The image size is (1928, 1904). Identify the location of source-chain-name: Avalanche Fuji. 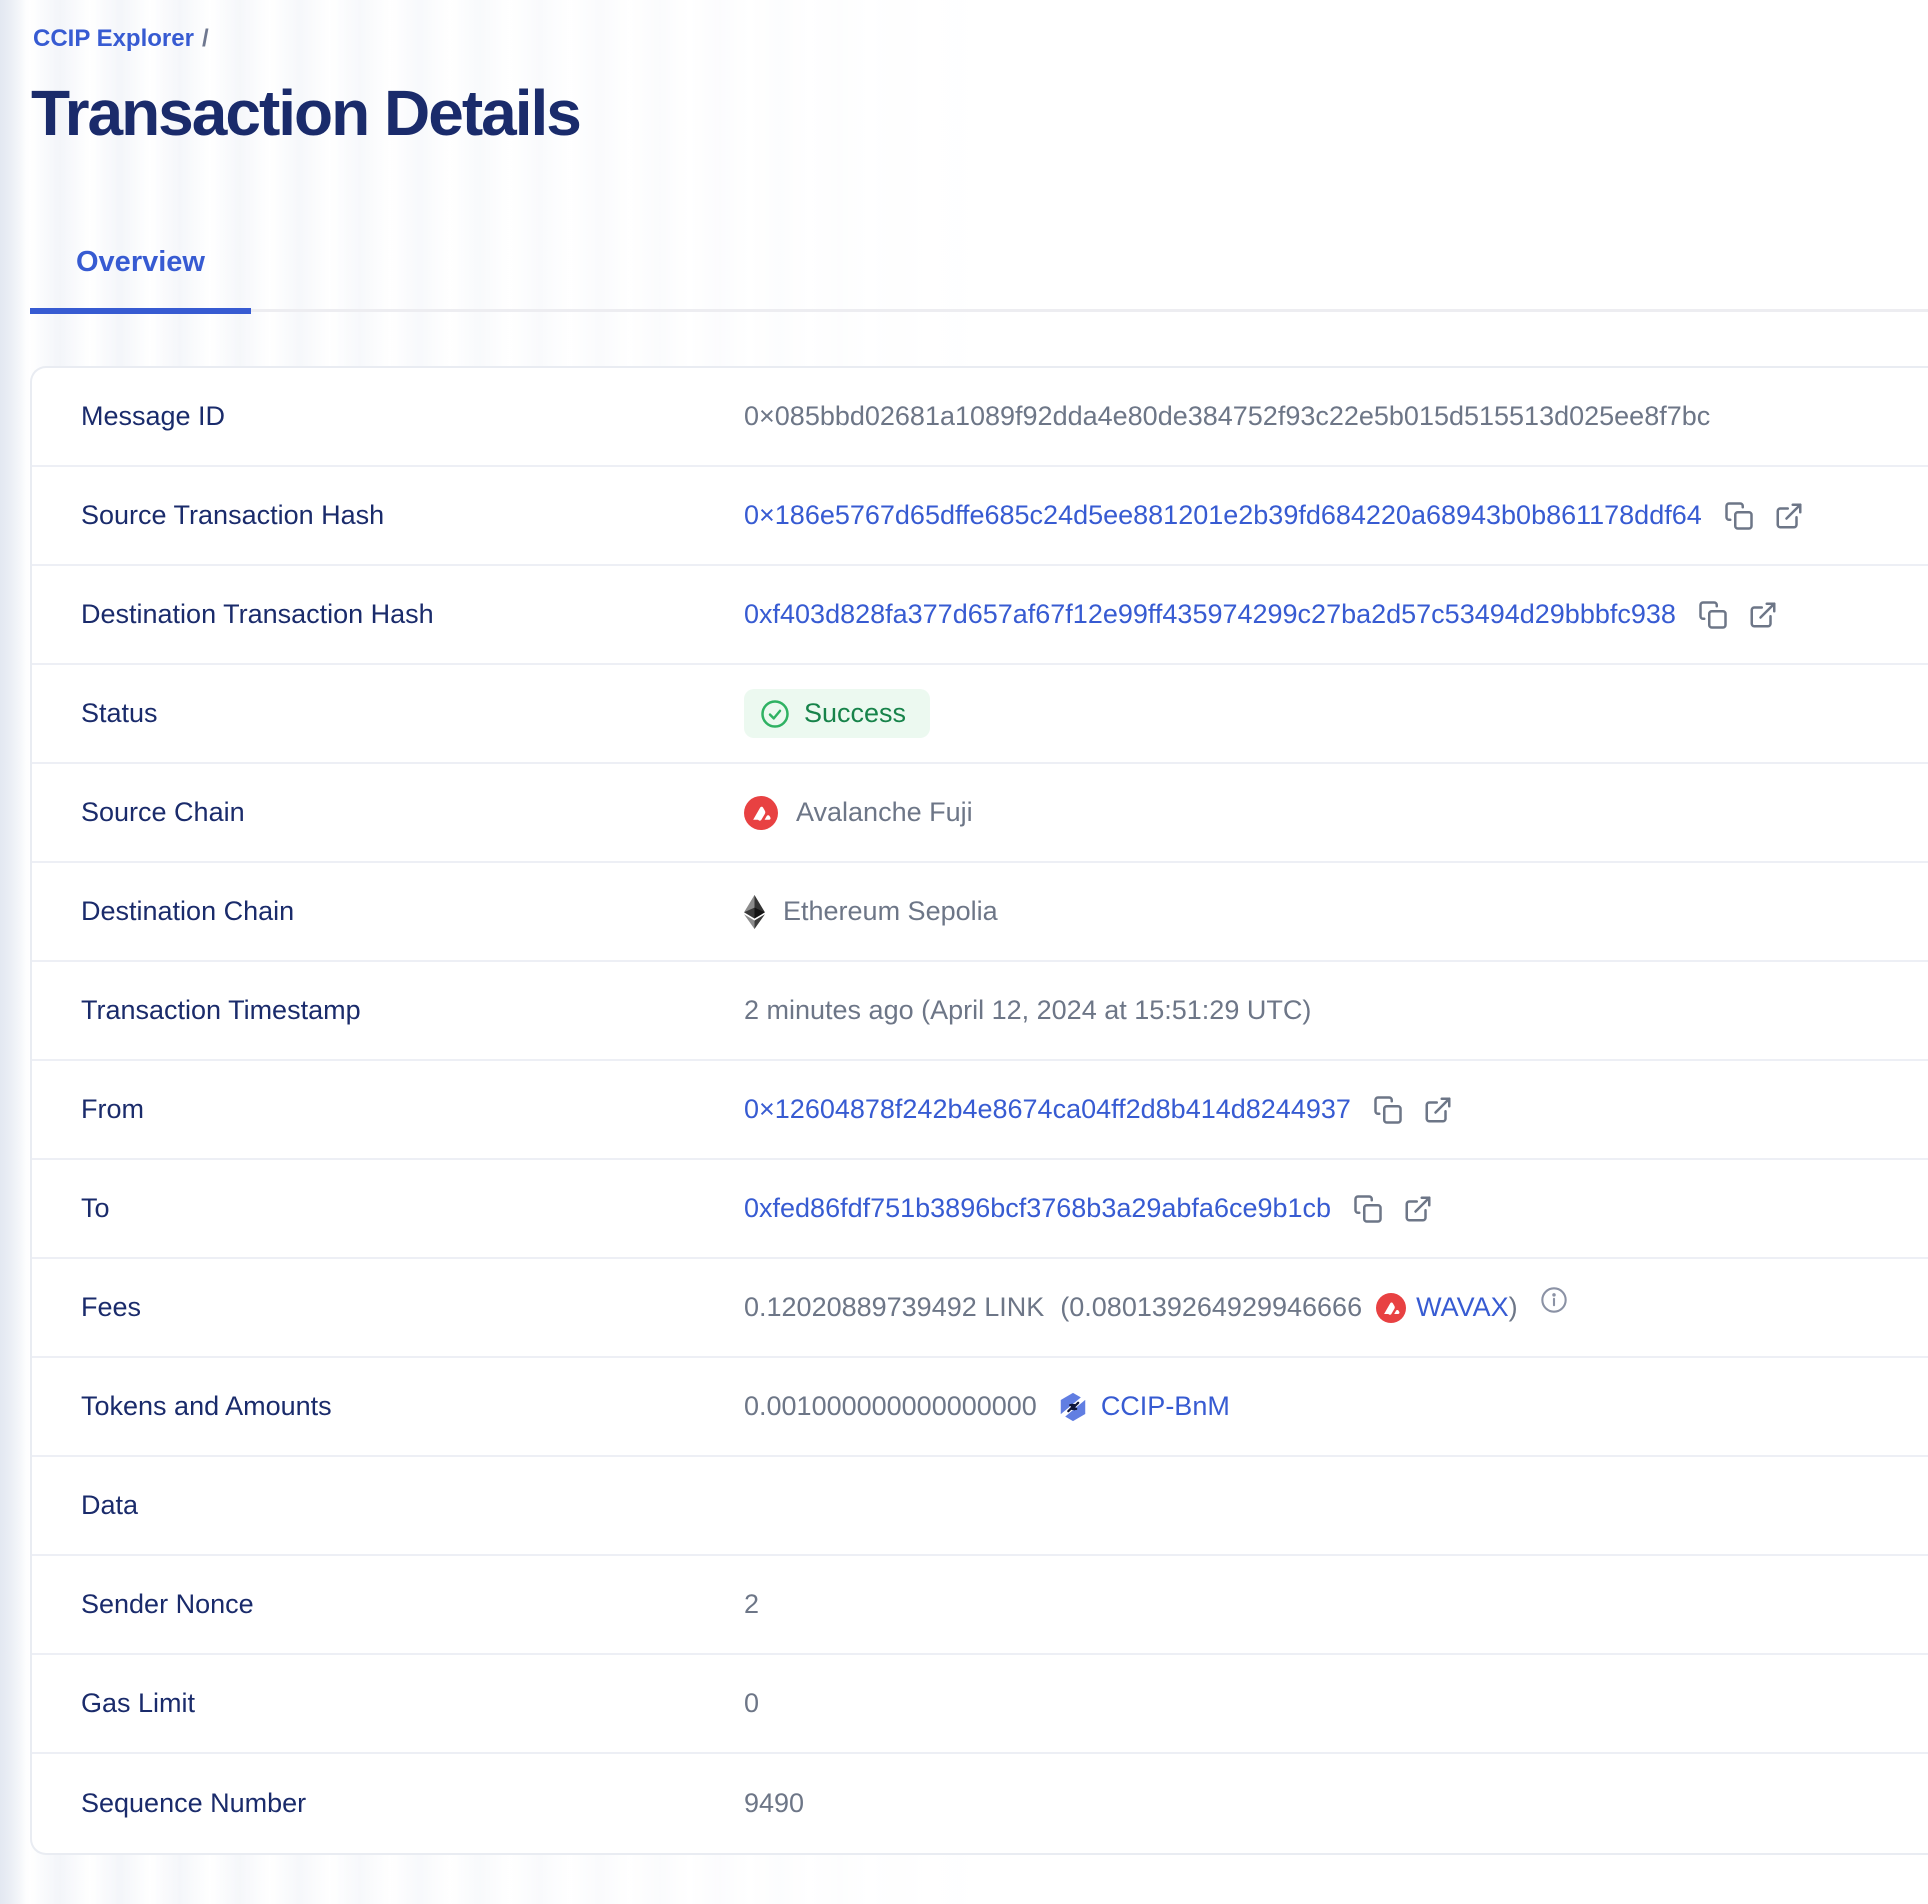
(884, 812).